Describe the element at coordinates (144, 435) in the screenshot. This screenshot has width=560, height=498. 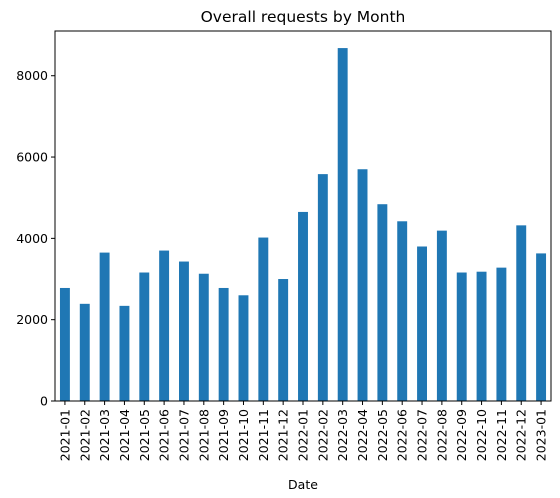
I see `x-tick-label: 2021-05` at that location.